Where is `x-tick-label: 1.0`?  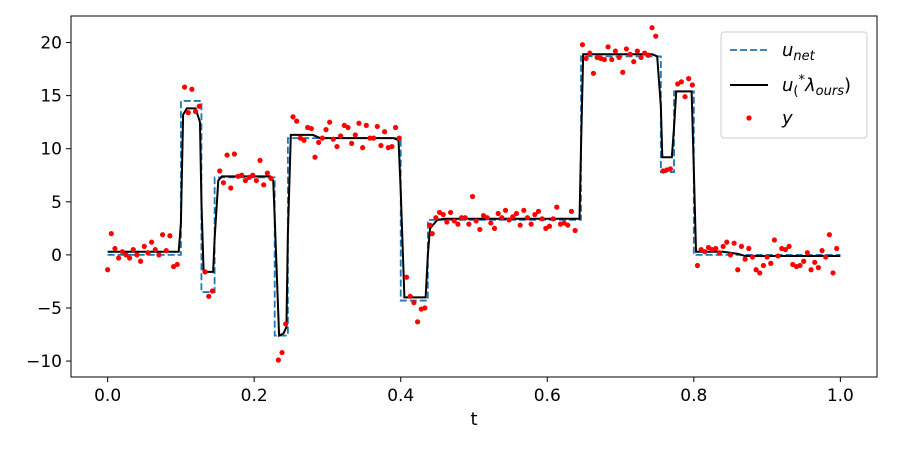
x-tick-label: 1.0 is located at coordinates (840, 396).